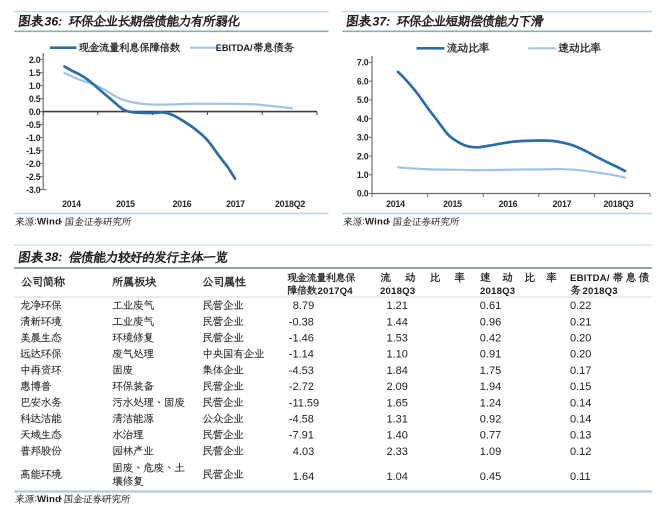  I want to click on svg-text: 0.42, so click(490, 339).